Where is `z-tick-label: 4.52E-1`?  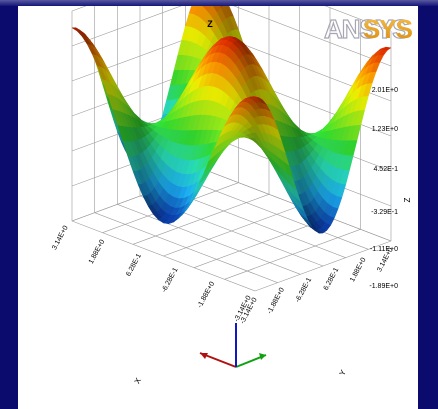
z-tick-label: 4.52E-1 is located at coordinates (385, 169).